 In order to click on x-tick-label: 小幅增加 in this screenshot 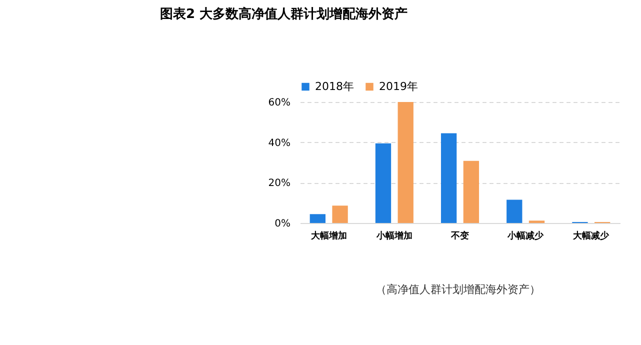, I will do `click(393, 236)`.